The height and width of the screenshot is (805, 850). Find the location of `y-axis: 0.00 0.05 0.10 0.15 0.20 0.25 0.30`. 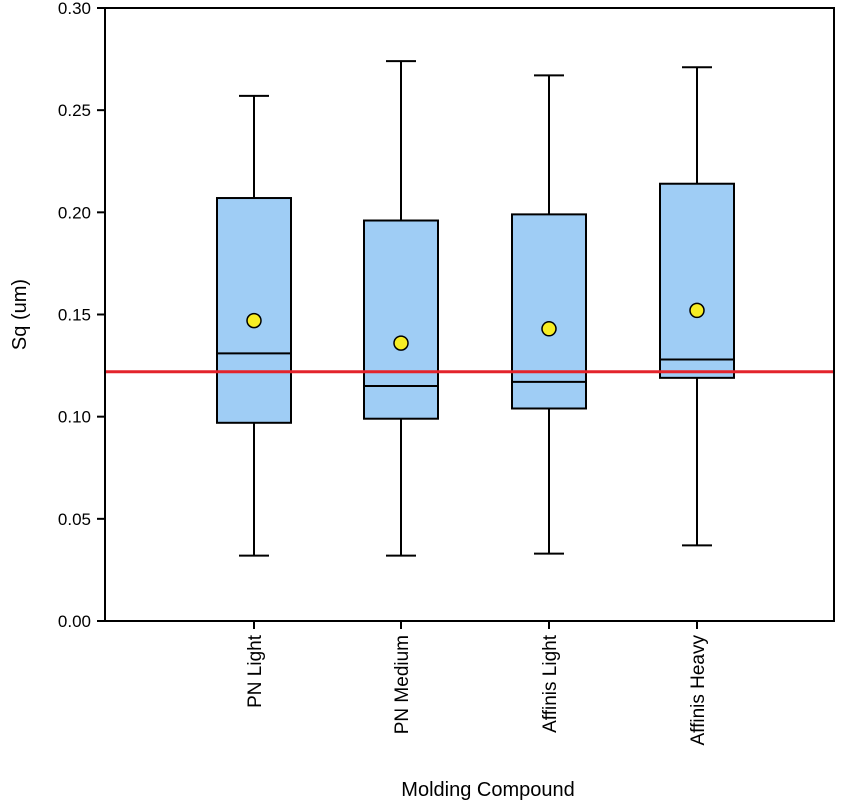

y-axis: 0.00 0.05 0.10 0.15 0.20 0.25 0.30 is located at coordinates (81, 315).